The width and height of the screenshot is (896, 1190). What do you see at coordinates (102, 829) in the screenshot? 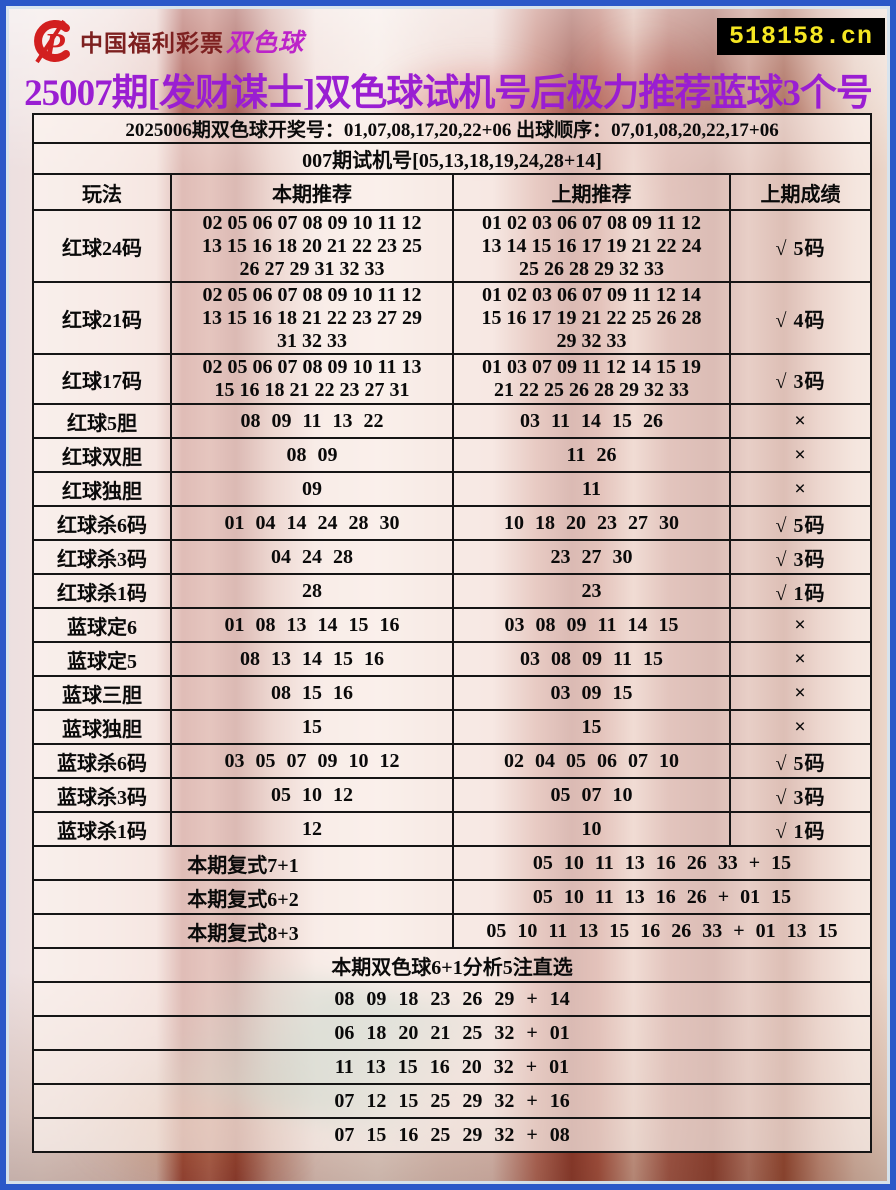
I see `play-cell: 蓝球杀1码` at bounding box center [102, 829].